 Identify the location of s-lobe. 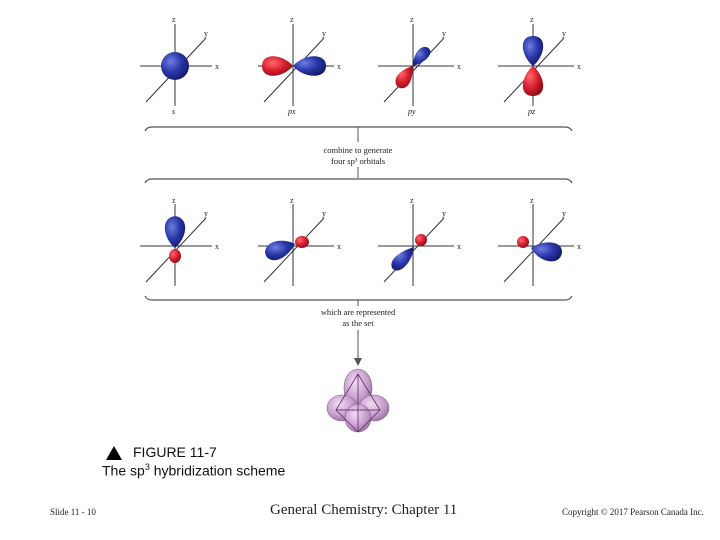
(175, 66).